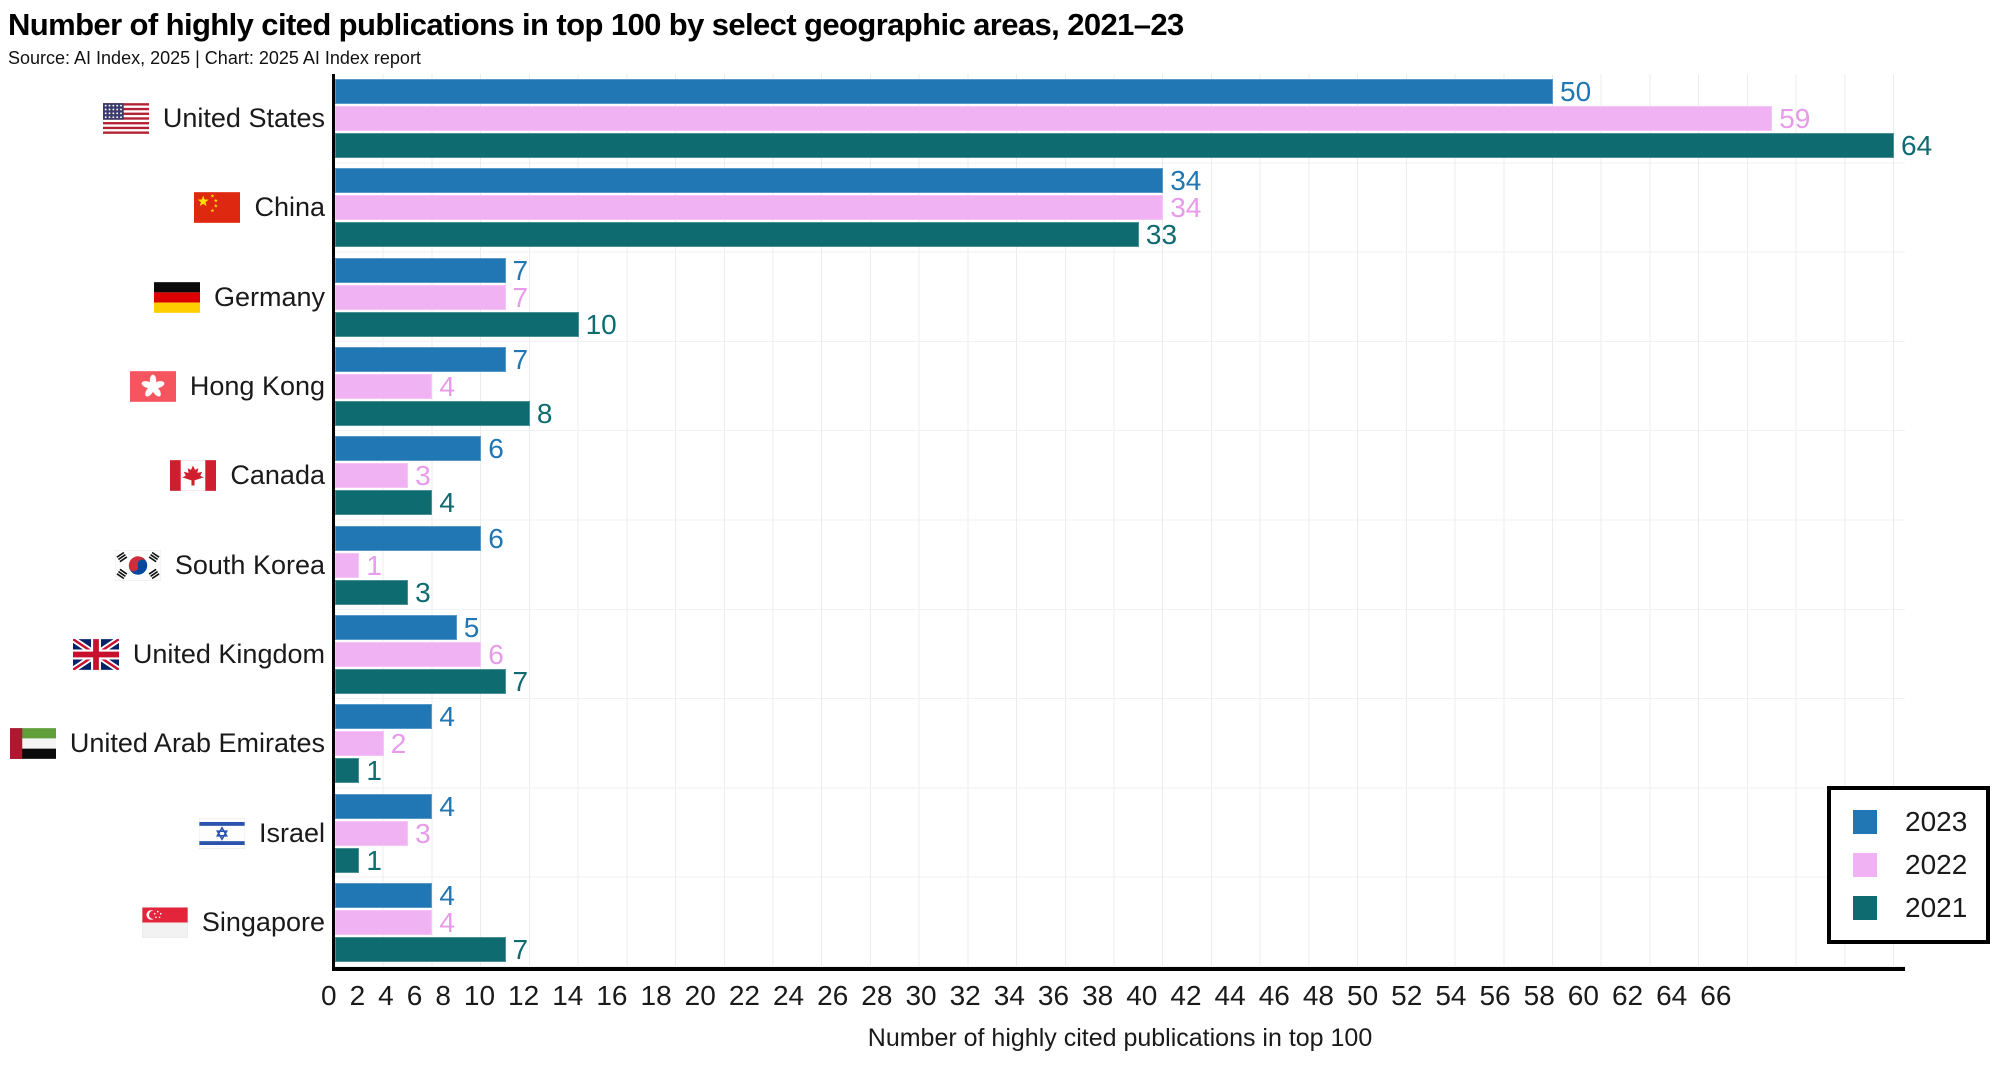 This screenshot has height=1069, width=2000. I want to click on x-tick-label: 52, so click(1407, 995).